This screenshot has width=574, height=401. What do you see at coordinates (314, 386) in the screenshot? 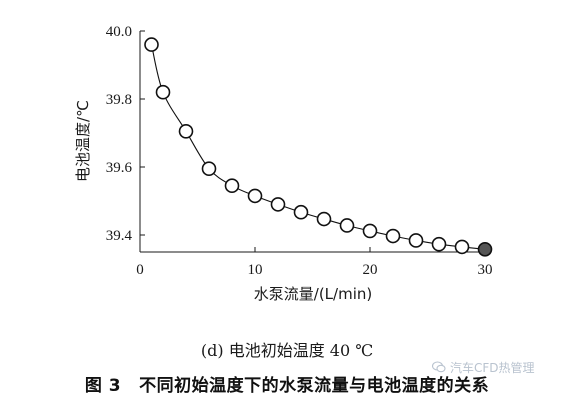
I see `figure-title: 不同初始温度下的水泵流量与电池温度的关系` at bounding box center [314, 386].